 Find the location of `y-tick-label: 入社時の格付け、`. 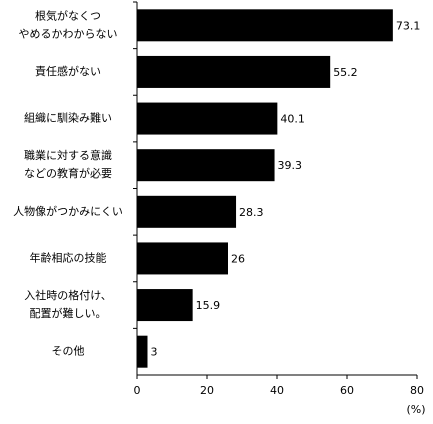

y-tick-label: 入社時の格付け、 is located at coordinates (67, 295).